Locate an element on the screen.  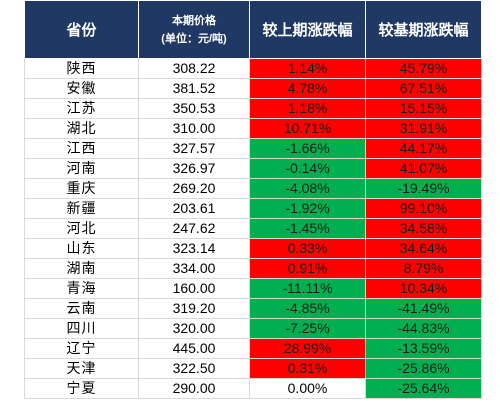
table-row: 天津 322.50 0.31% -25.86% is located at coordinates (253, 368).